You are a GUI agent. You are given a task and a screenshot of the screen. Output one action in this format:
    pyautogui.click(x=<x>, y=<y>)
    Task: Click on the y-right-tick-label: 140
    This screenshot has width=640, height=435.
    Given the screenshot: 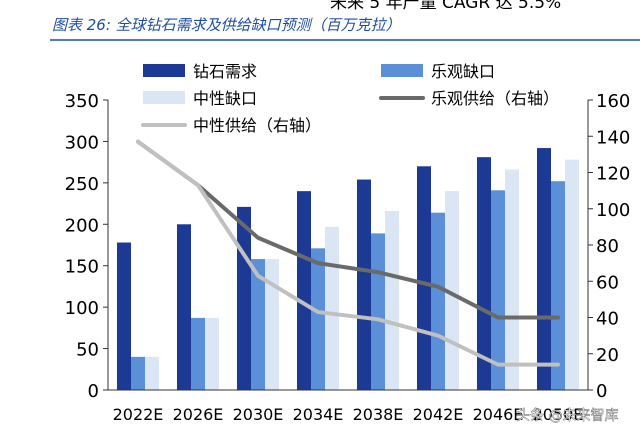 What is the action you would take?
    pyautogui.click(x=613, y=137)
    